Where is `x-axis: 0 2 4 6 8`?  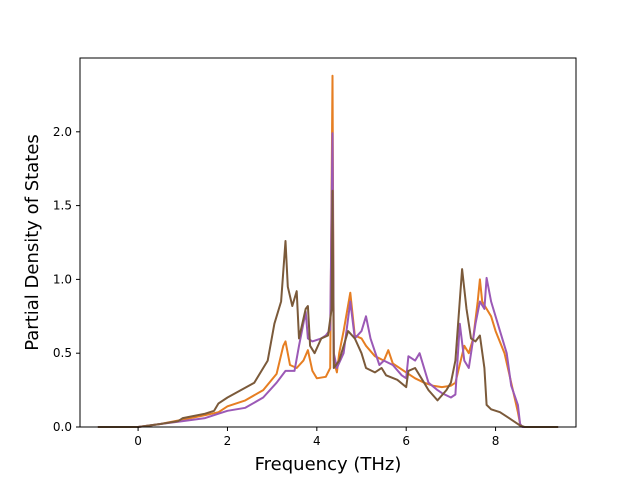
x-axis: 0 2 4 6 8 is located at coordinates (316, 437).